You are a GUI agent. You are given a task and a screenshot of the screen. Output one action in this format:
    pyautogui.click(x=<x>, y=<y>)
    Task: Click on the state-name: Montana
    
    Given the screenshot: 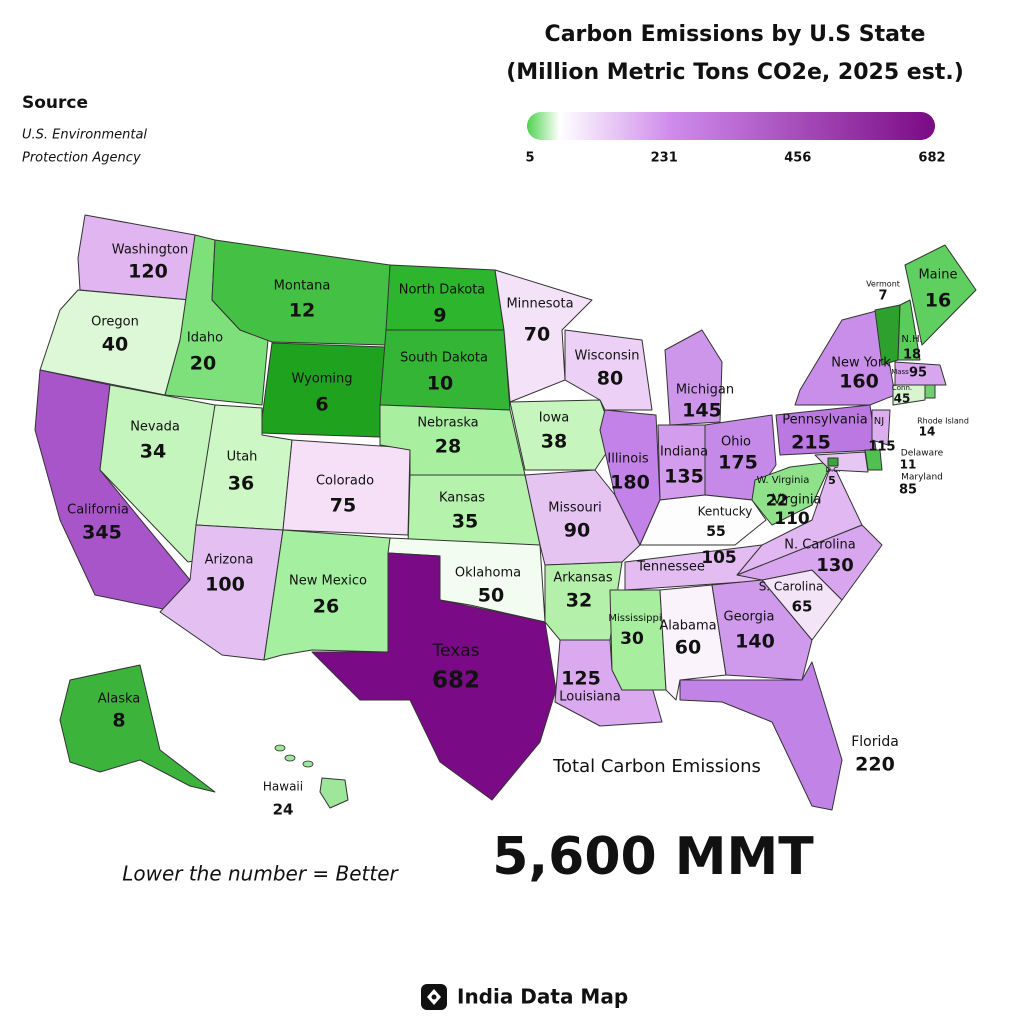 What is the action you would take?
    pyautogui.click(x=302, y=286)
    